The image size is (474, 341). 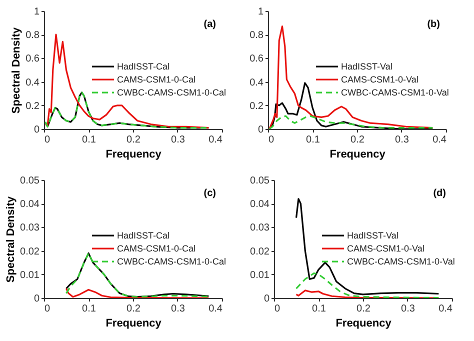 I want to click on annotation: (a), so click(x=210, y=24).